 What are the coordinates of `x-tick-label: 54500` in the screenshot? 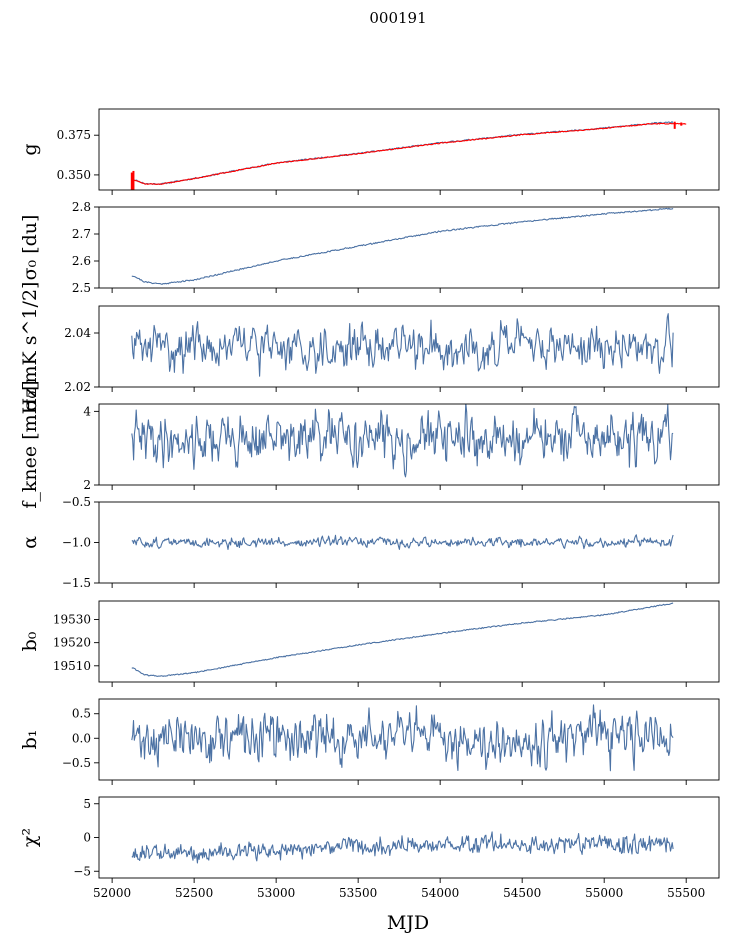 It's located at (522, 893).